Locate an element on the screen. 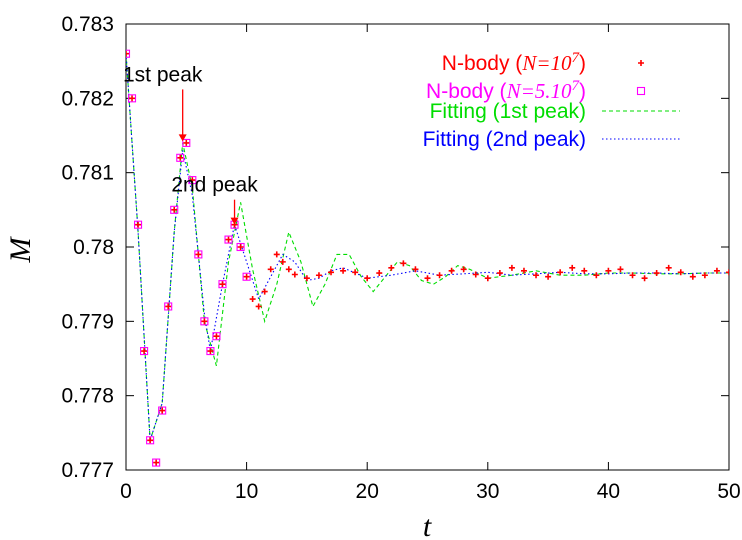 Image resolution: width=742 pixels, height=540 pixels. y-axis-title: M is located at coordinates (20, 250).